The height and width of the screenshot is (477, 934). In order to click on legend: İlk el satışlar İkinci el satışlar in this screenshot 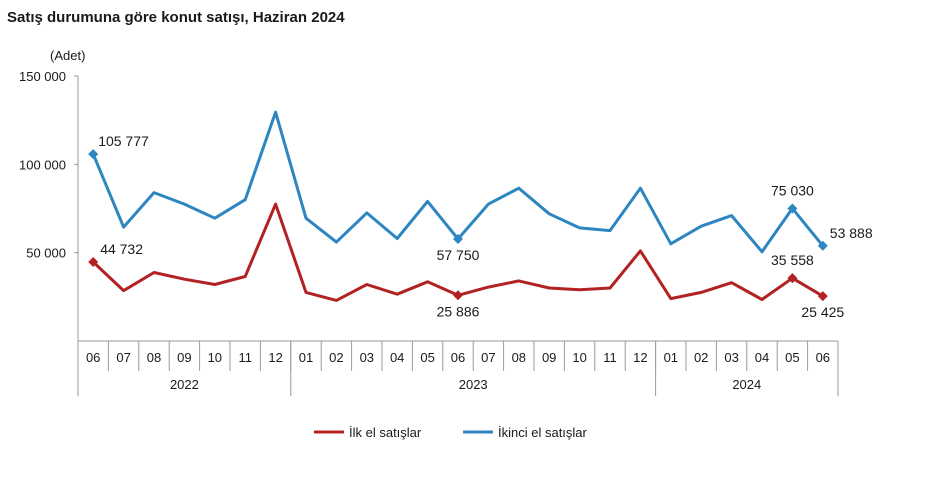, I will do `click(451, 432)`.